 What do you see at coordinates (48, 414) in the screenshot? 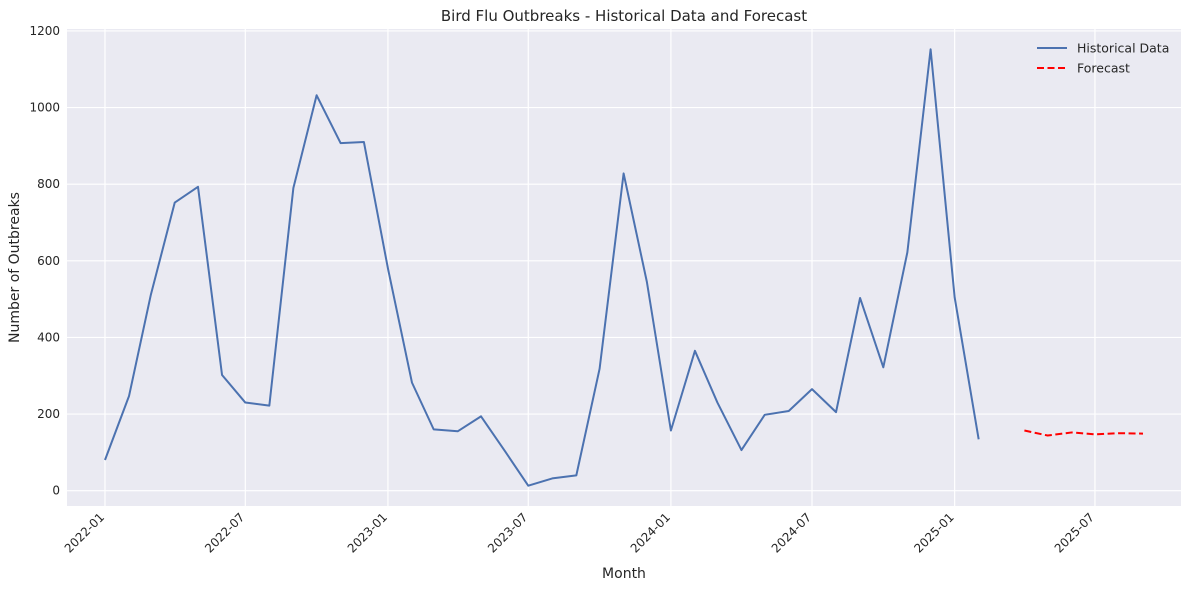
I see `y-tick-label: 200` at bounding box center [48, 414].